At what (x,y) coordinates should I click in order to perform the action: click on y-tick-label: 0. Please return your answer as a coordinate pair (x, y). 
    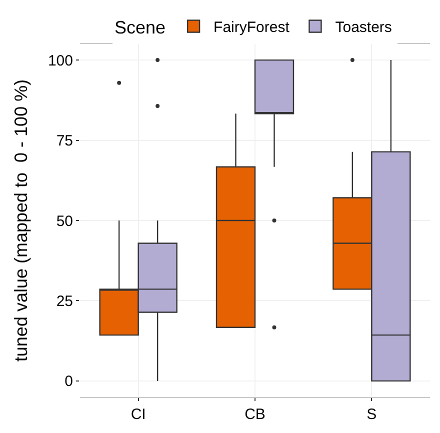
    Looking at the image, I should click on (68, 381).